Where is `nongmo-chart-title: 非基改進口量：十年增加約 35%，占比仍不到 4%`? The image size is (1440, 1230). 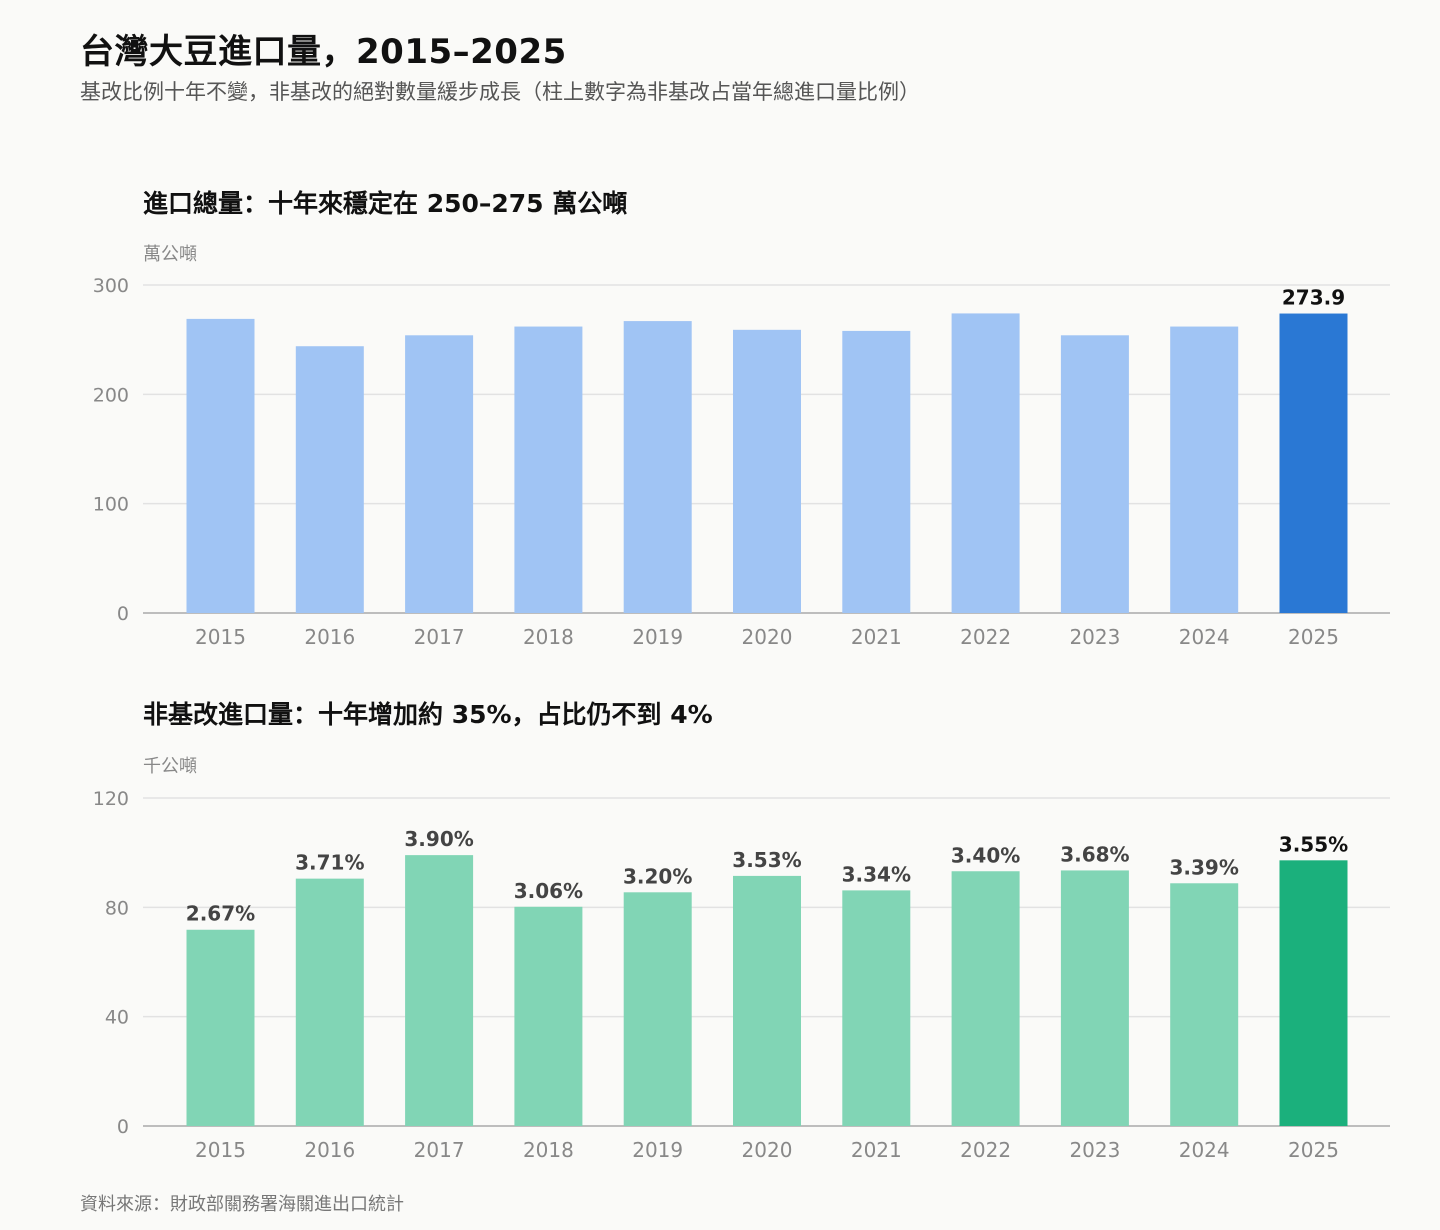 nongmo-chart-title: 非基改進口量：十年增加約 35%，占比仍不到 4% is located at coordinates (428, 714).